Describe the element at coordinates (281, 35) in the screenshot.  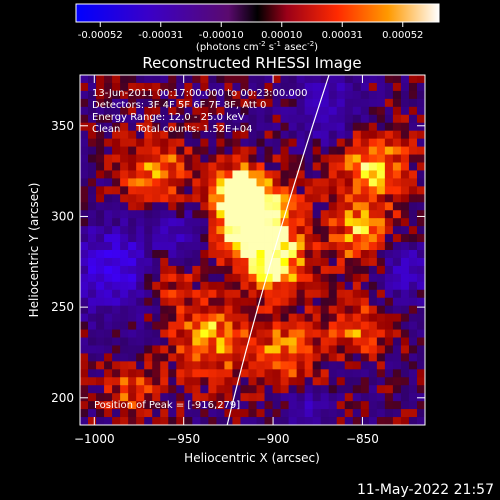
I see `colorbar-tick-label: 0.00010` at that location.